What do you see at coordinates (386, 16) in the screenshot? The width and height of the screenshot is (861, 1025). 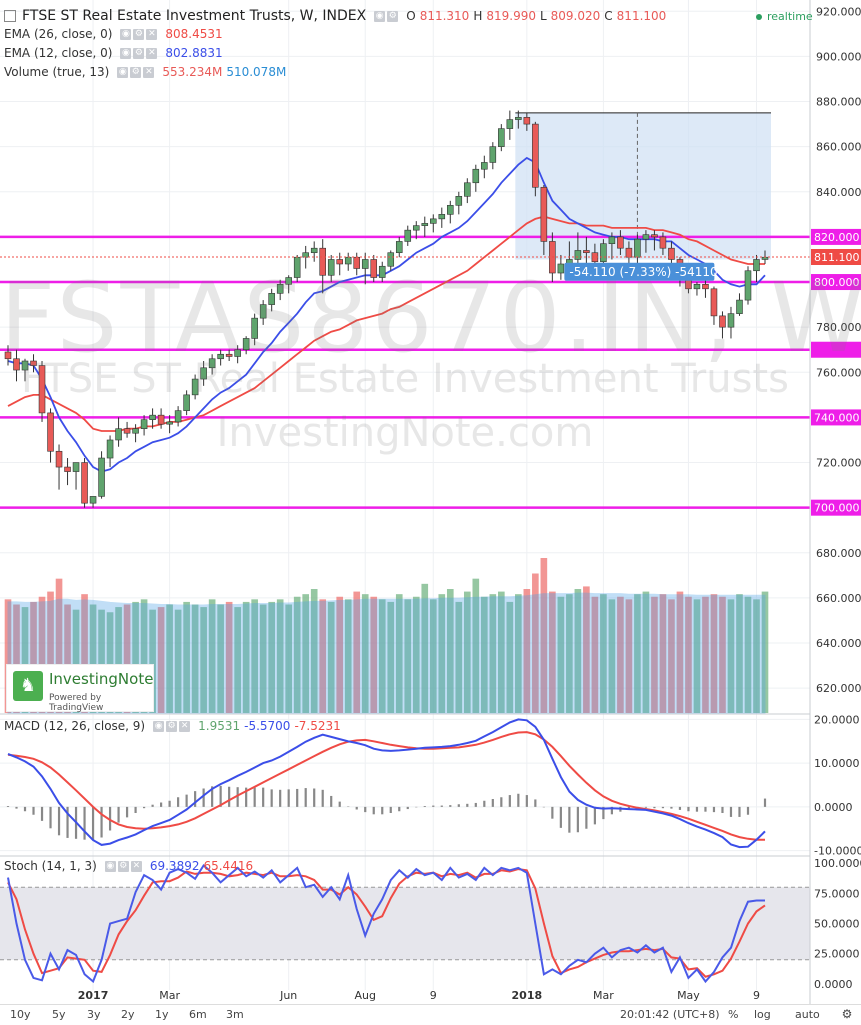 I see `legend-controls: ◉ ⚙` at bounding box center [386, 16].